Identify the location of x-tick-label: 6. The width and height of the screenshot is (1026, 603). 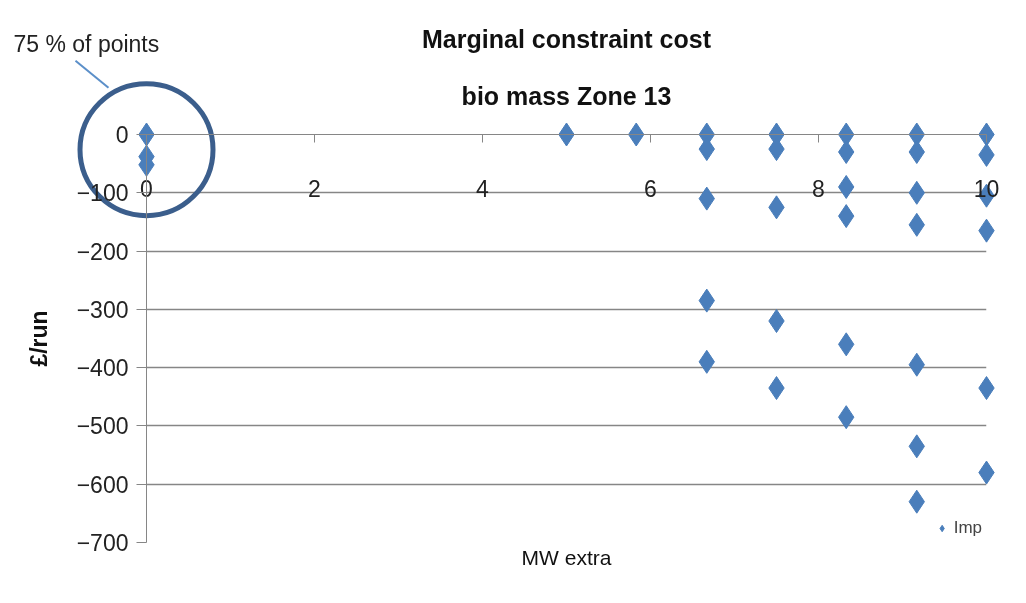
(650, 188).